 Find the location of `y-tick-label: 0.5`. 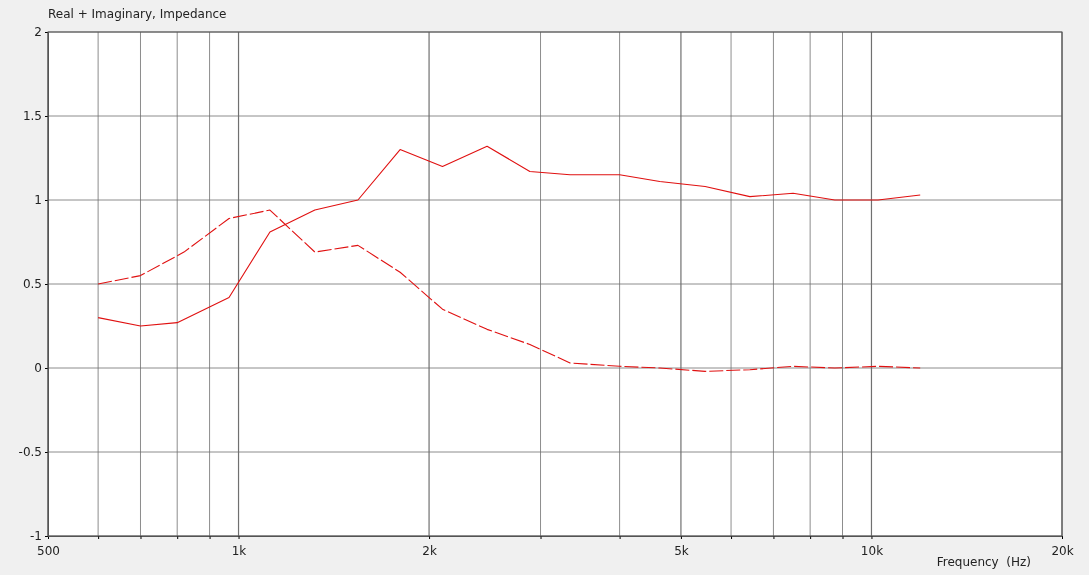

y-tick-label: 0.5 is located at coordinates (32, 284).